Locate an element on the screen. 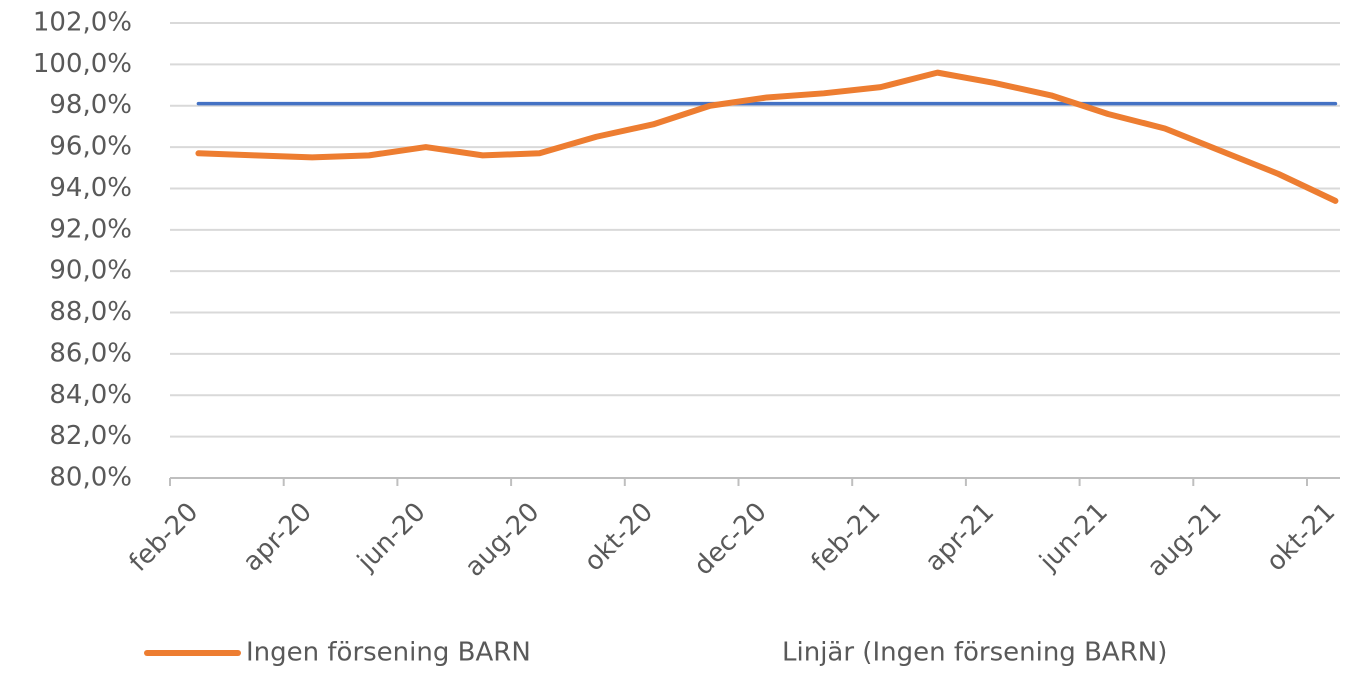 Image resolution: width=1357 pixels, height=673 pixels. x-tick-label: jun-20 is located at coordinates (391, 537).